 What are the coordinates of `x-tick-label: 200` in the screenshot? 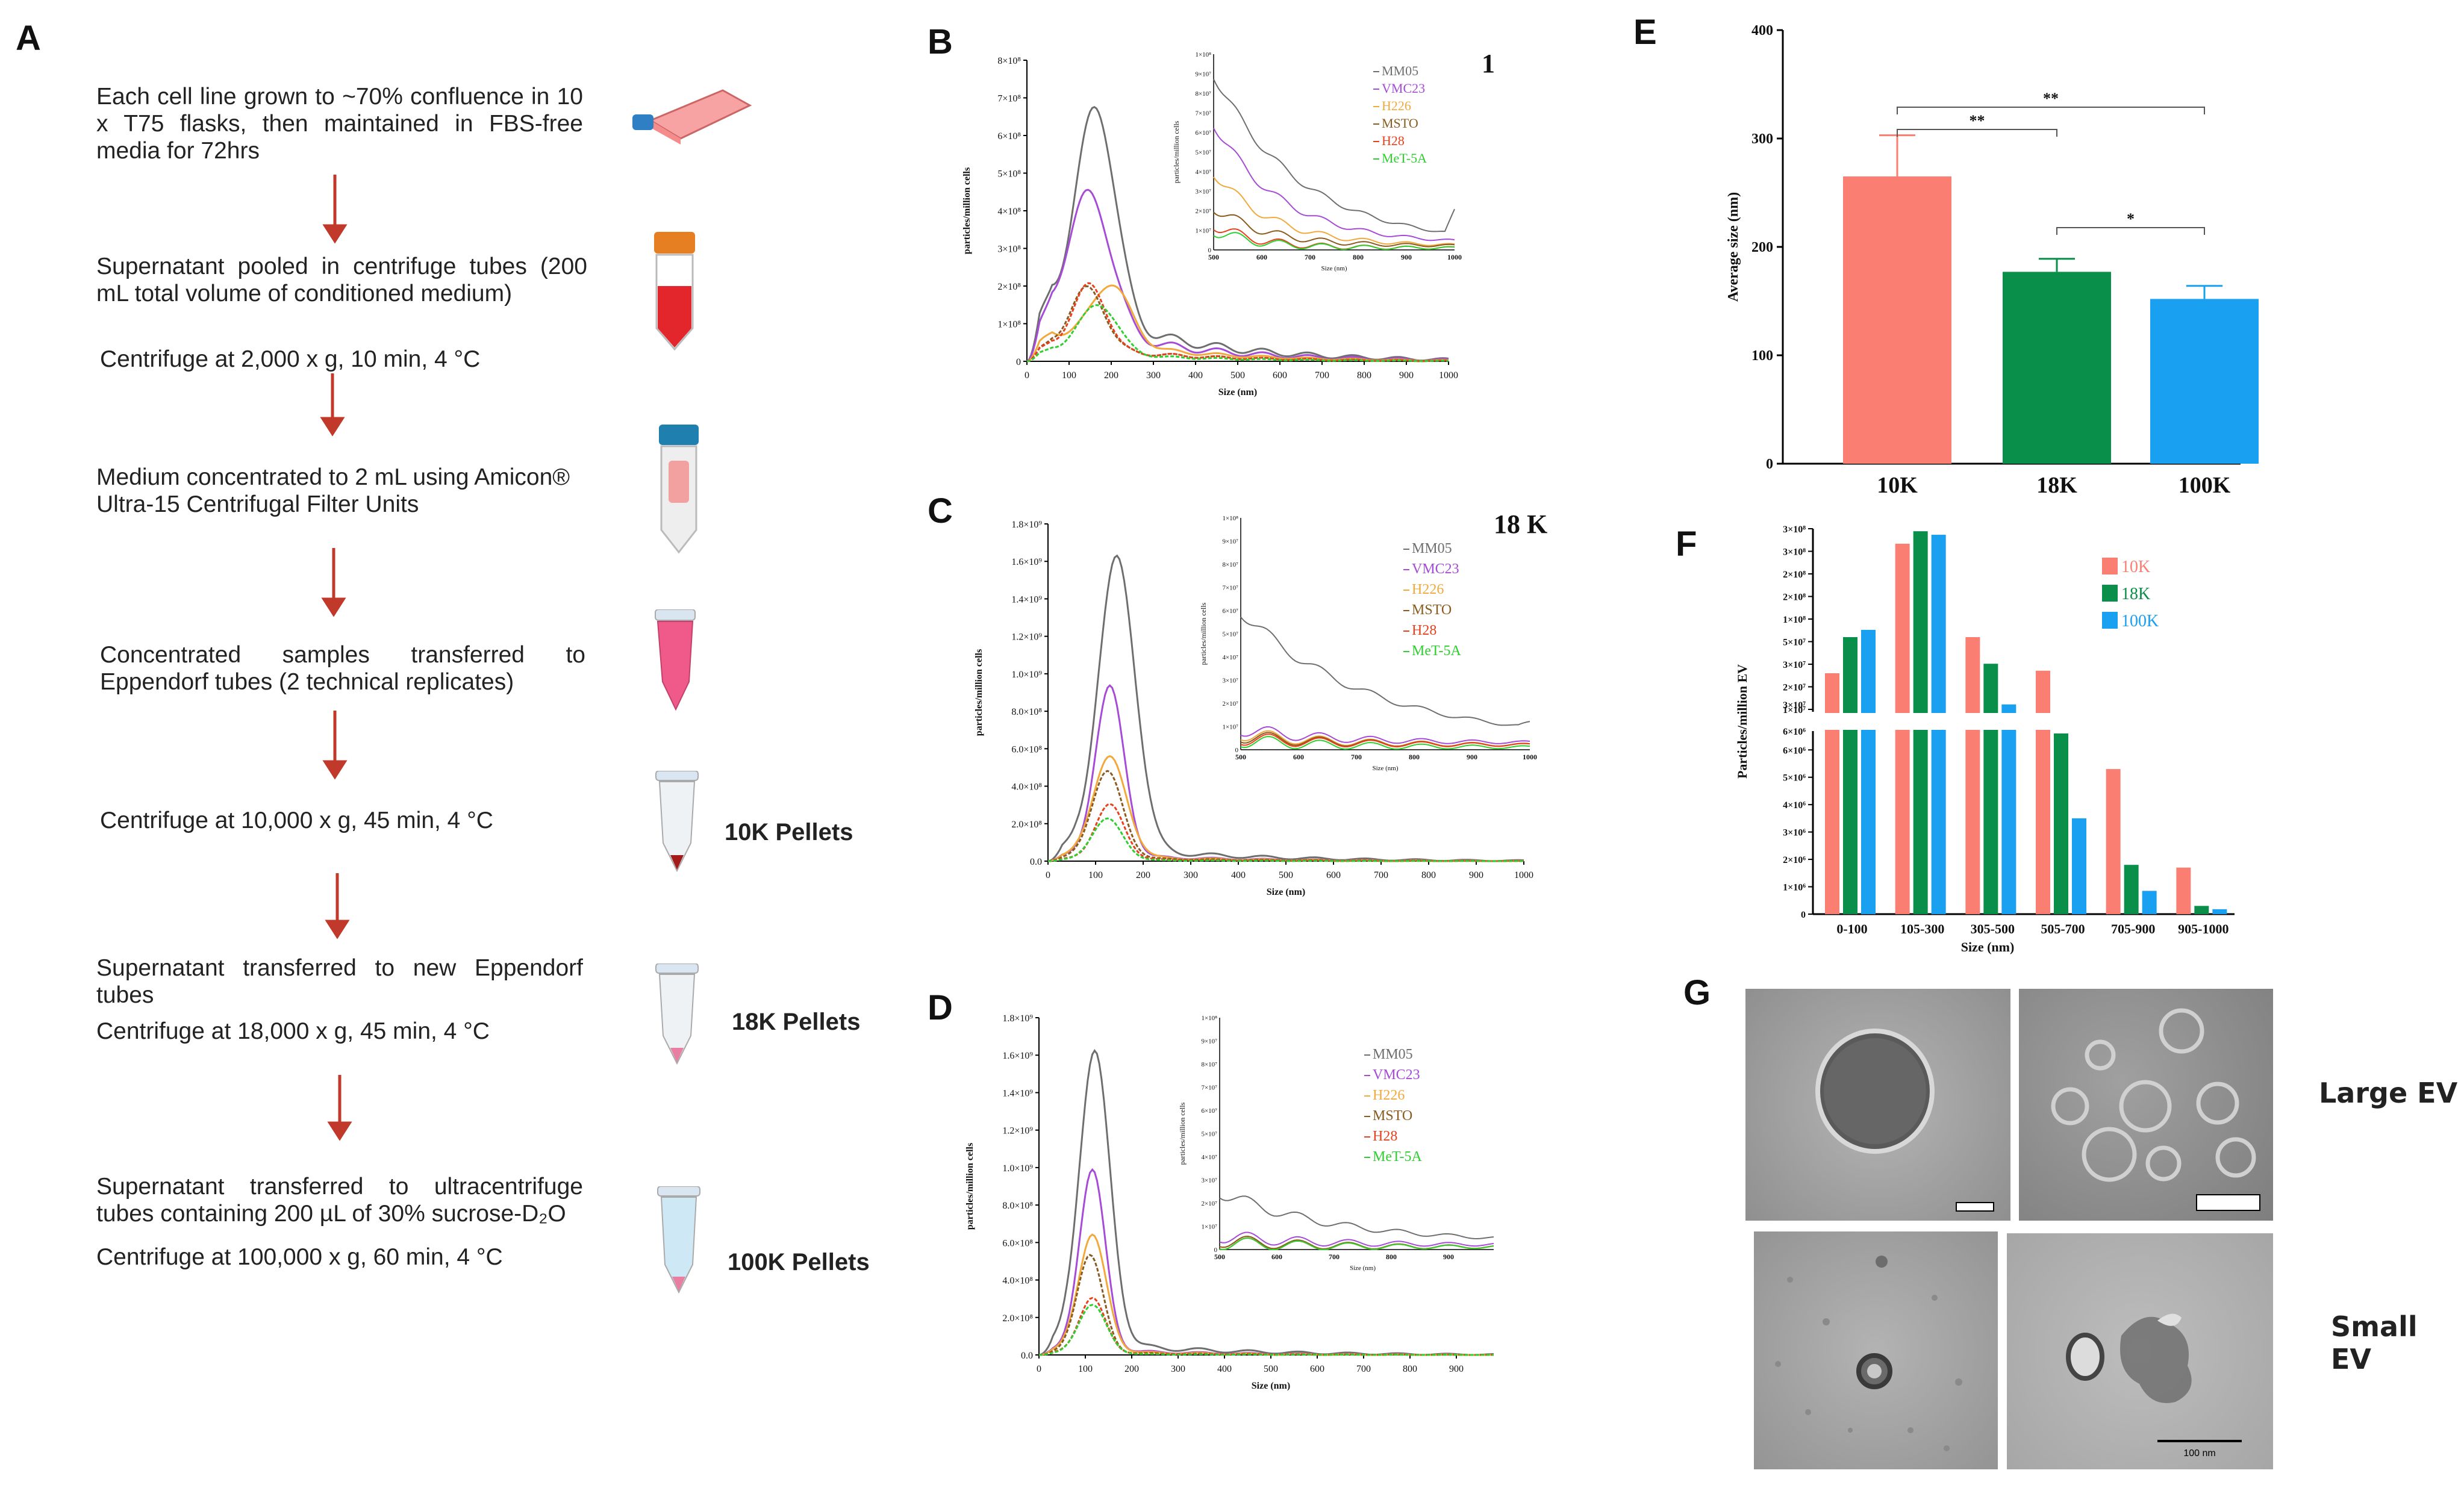 It's located at (1111, 375).